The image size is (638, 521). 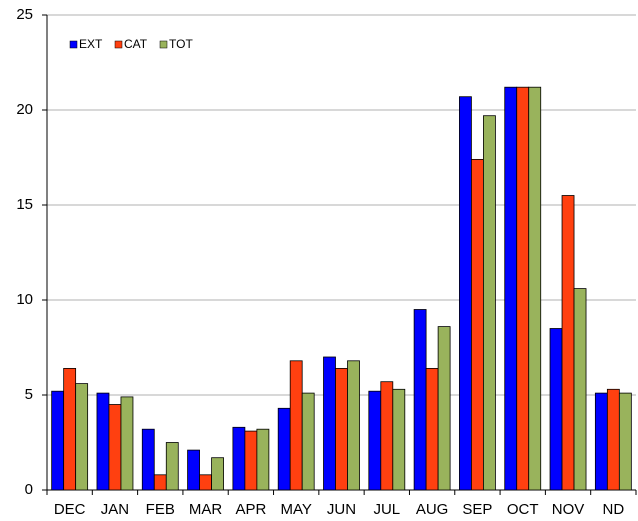 I want to click on x-tick-label: MAY, so click(x=295, y=509).